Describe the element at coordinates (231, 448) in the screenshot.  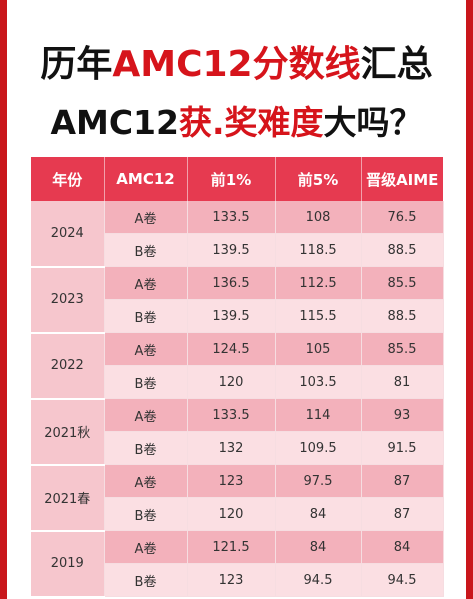
I see `top1-cell: 132` at that location.